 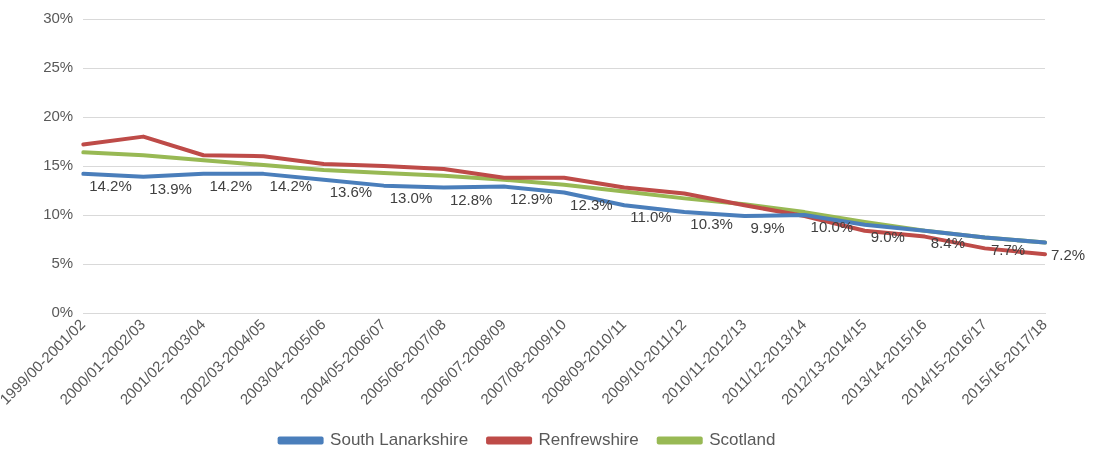 I want to click on y-tick-label: 15%, so click(x=58, y=165).